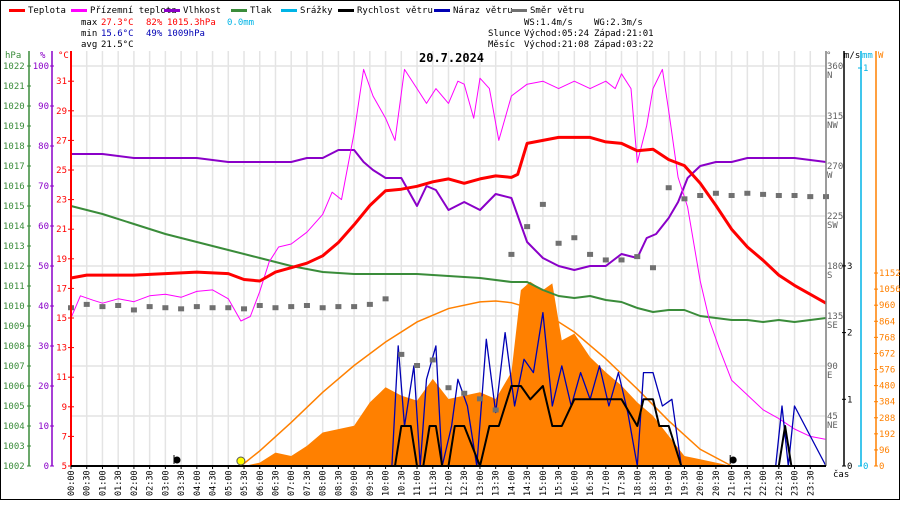  Describe the element at coordinates (14, 227) in the screenshot. I see `pressure-tick-label: 1014` at that location.